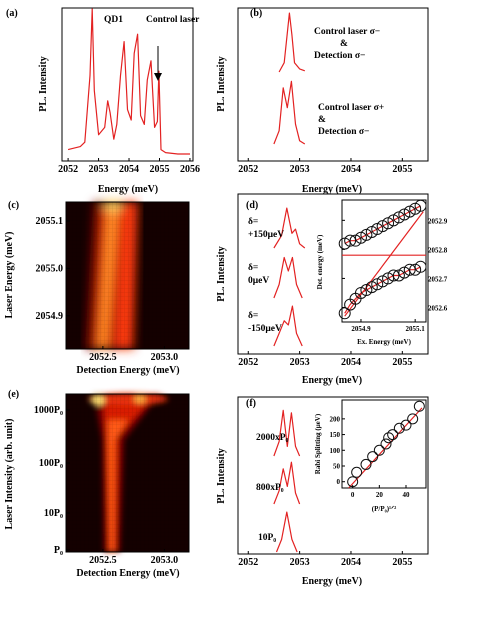  Describe the element at coordinates (51, 463) in the screenshot. I see `y-axis-tick-label: 100P₀` at that location.